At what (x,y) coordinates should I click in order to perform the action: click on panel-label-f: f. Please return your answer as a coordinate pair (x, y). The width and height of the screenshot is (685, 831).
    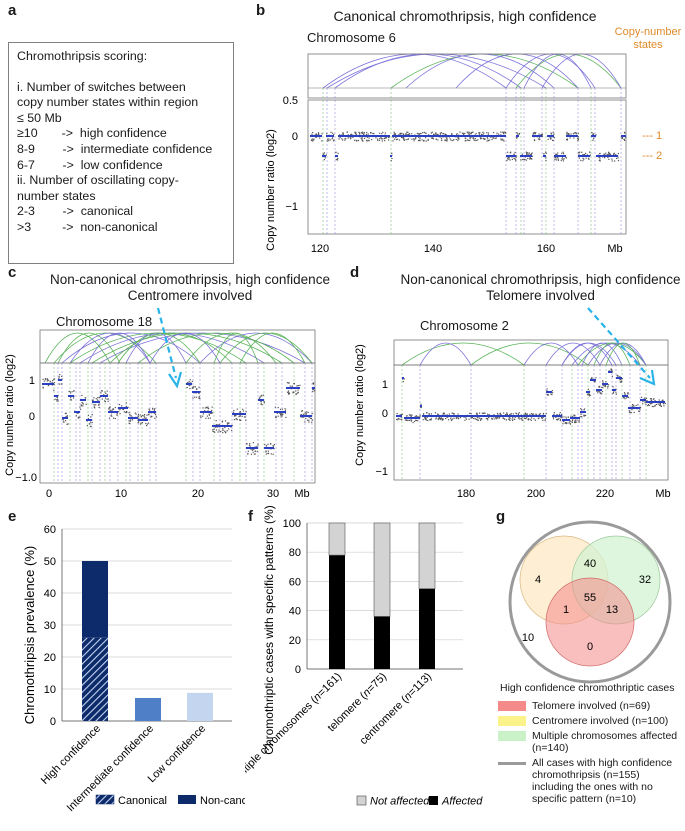
    Looking at the image, I should click on (250, 516).